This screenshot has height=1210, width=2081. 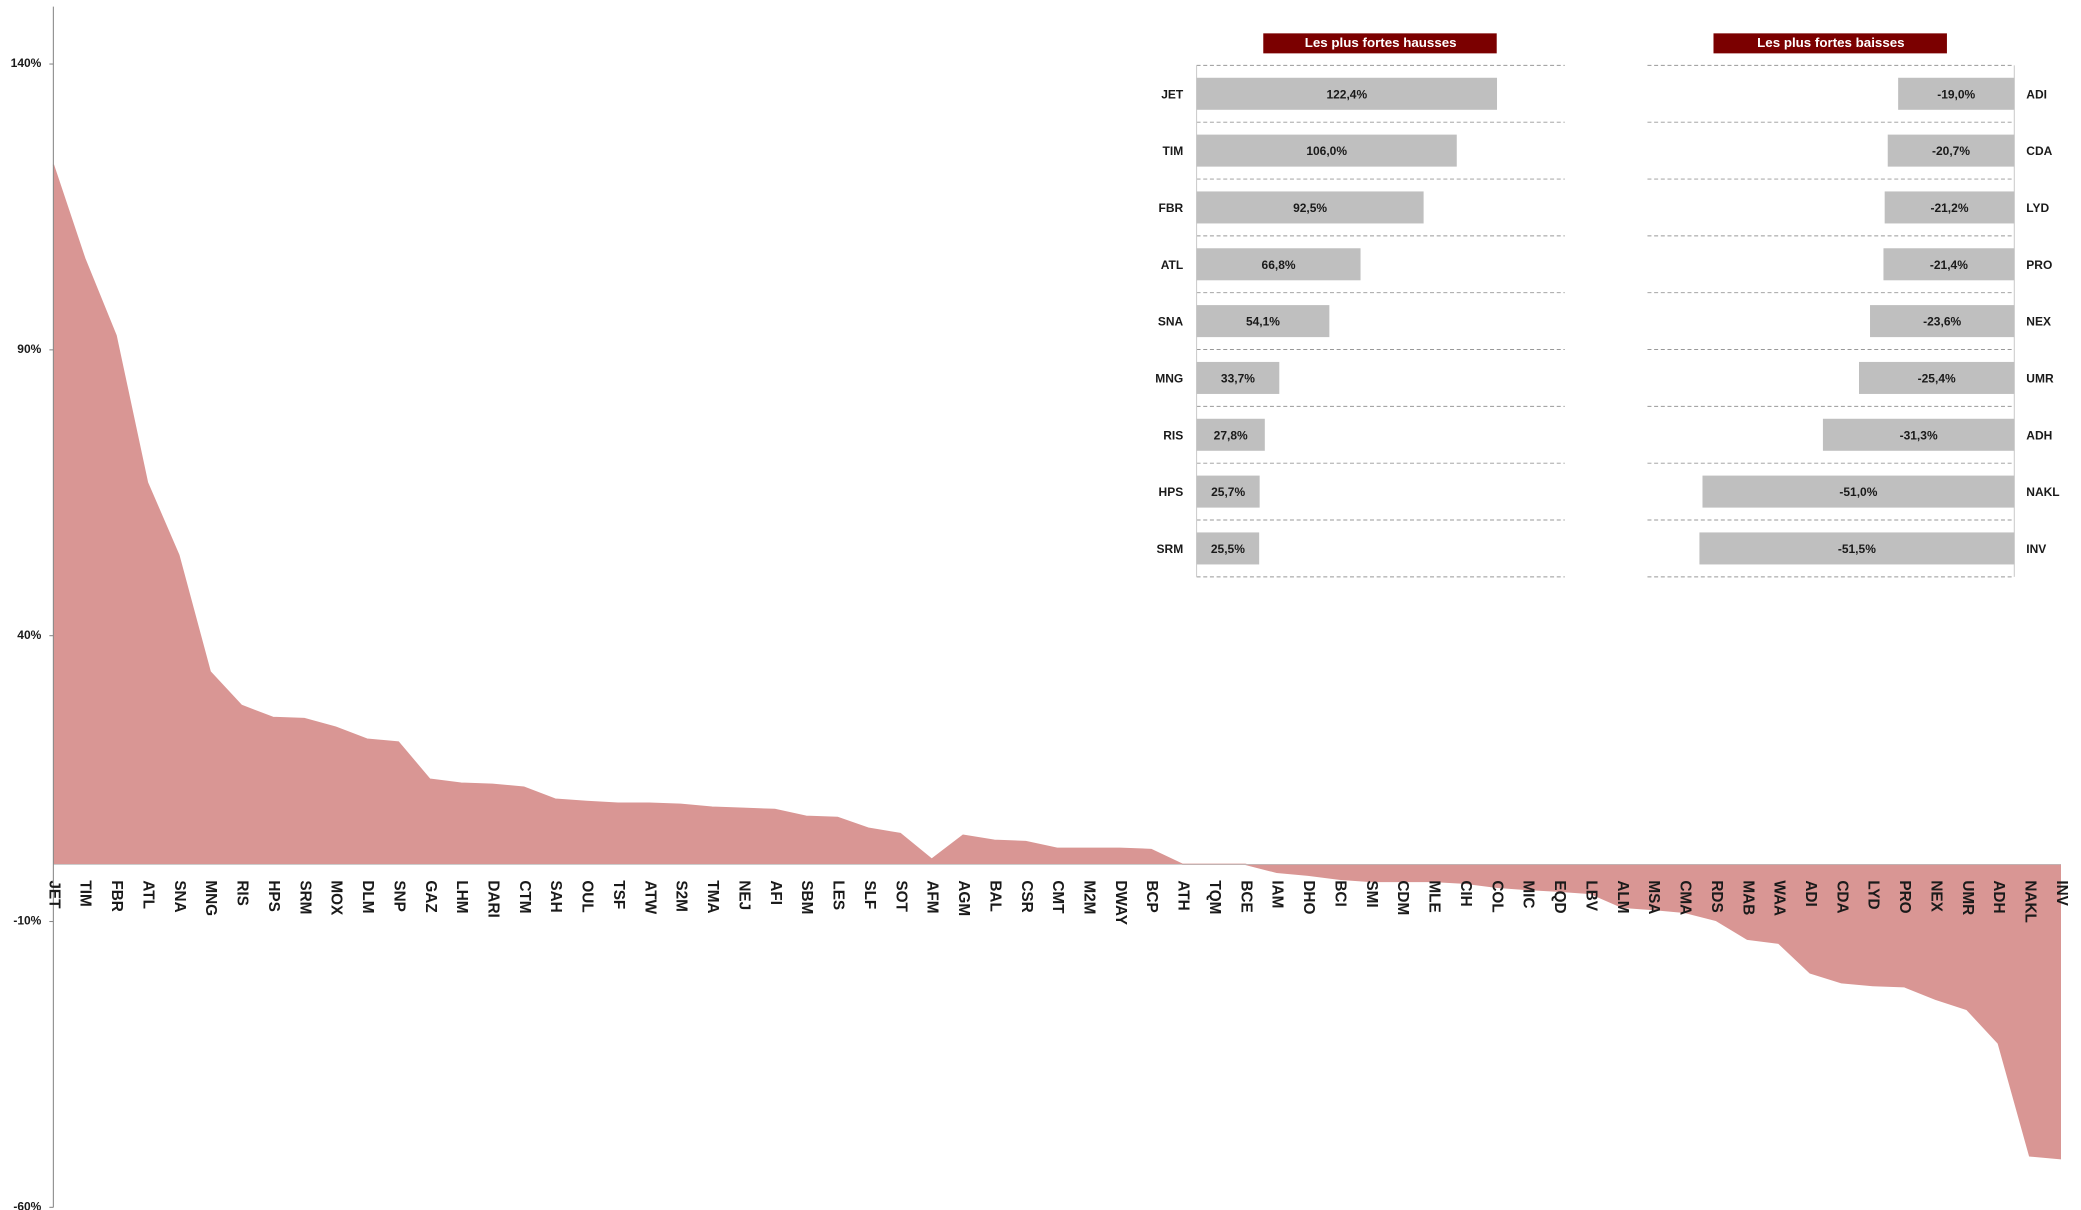 What do you see at coordinates (2036, 549) in the screenshot?
I see `category-label: INV` at bounding box center [2036, 549].